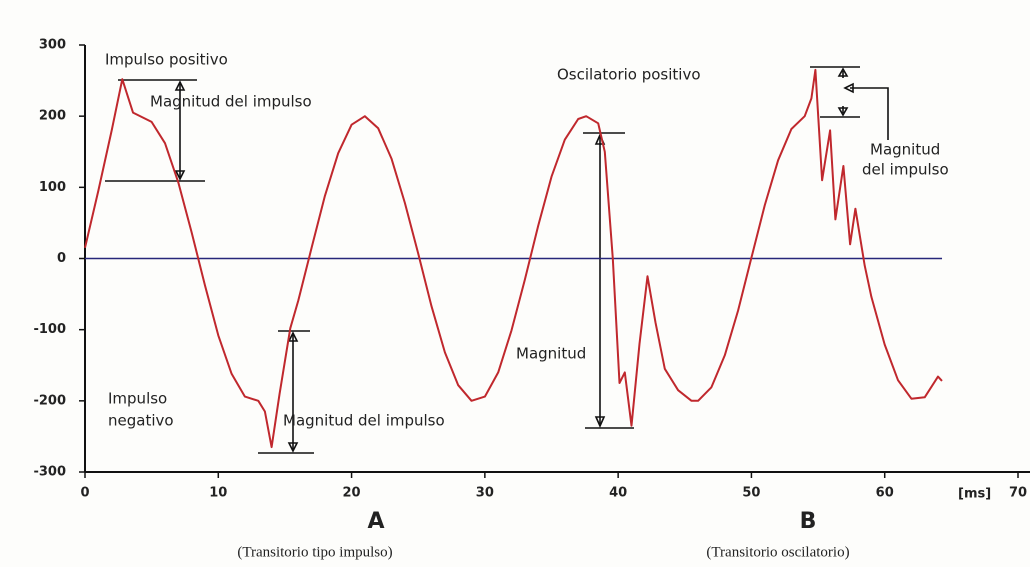 This screenshot has width=1030, height=567. I want to click on annotation: Impulso positivo, so click(166, 60).